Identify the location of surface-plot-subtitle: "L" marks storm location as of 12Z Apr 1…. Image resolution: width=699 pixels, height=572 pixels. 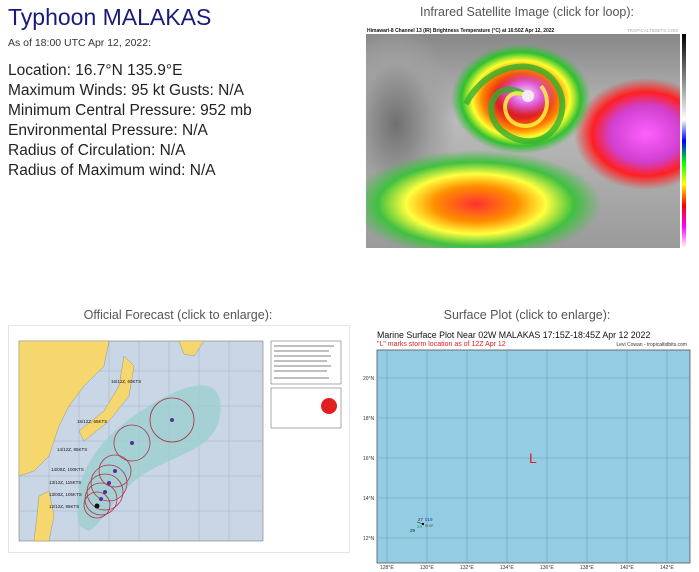
(441, 344).